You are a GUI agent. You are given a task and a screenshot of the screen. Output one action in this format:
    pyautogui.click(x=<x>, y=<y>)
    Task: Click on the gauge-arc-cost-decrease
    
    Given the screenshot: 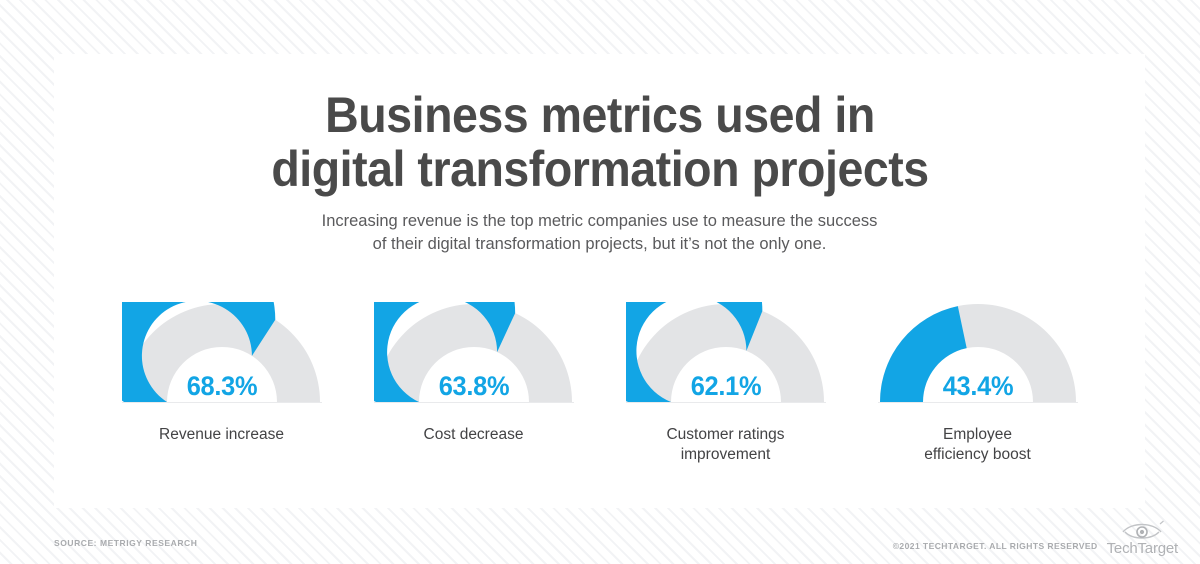 What is the action you would take?
    pyautogui.click(x=472, y=352)
    